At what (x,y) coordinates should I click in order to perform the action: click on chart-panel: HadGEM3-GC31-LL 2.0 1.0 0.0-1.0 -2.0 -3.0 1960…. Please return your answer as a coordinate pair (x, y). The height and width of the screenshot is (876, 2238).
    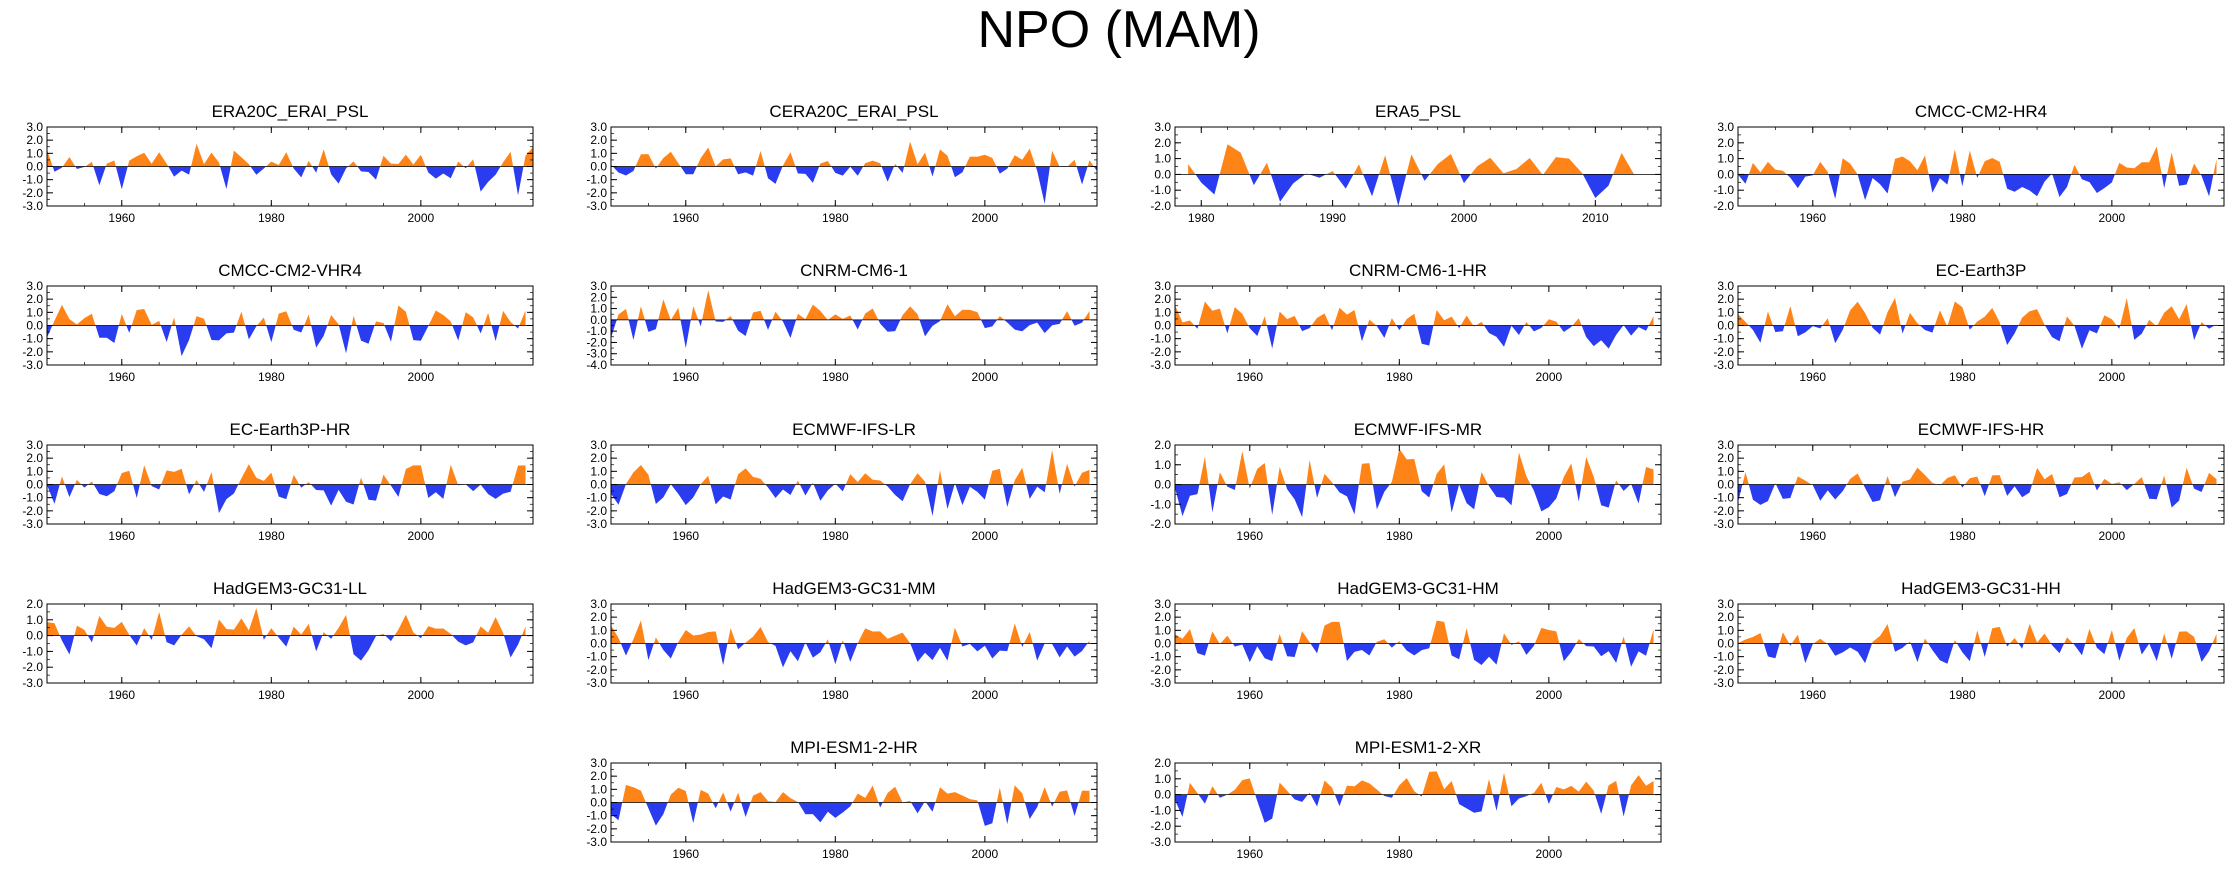
    Looking at the image, I should click on (278, 640).